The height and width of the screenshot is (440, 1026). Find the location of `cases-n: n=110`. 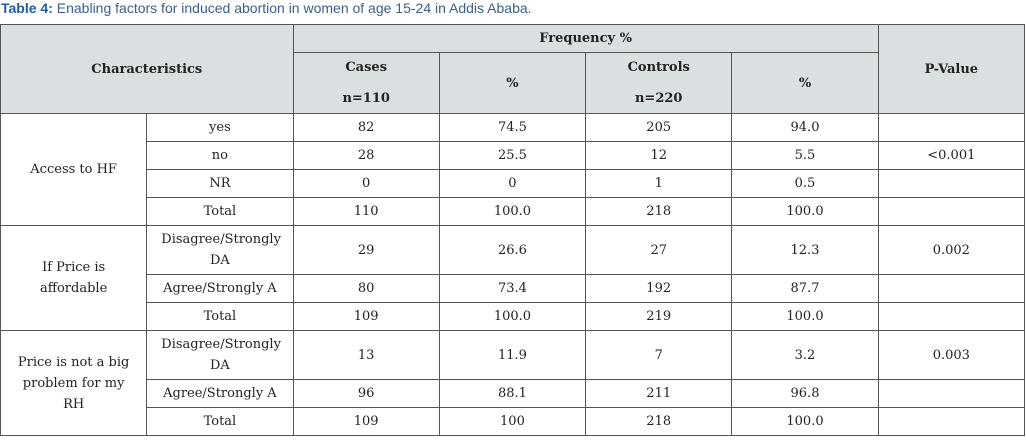

cases-n: n=110 is located at coordinates (366, 98).